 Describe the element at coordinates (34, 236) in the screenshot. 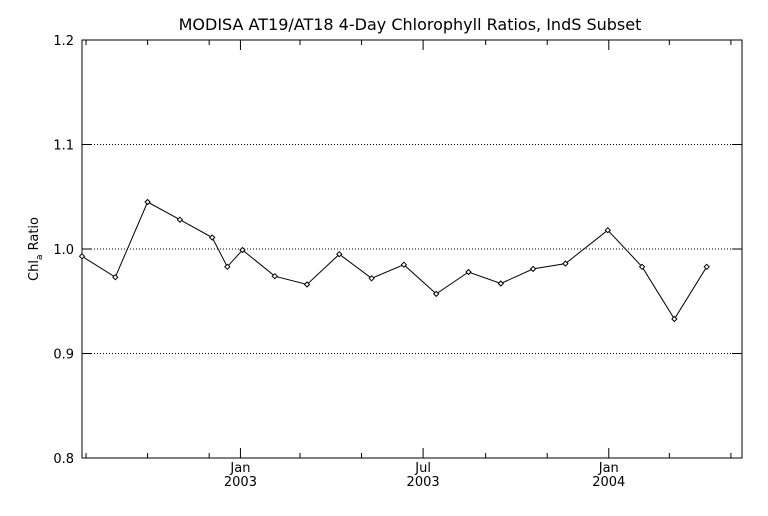

I see `y-axis-label-suffix: Ratio` at that location.